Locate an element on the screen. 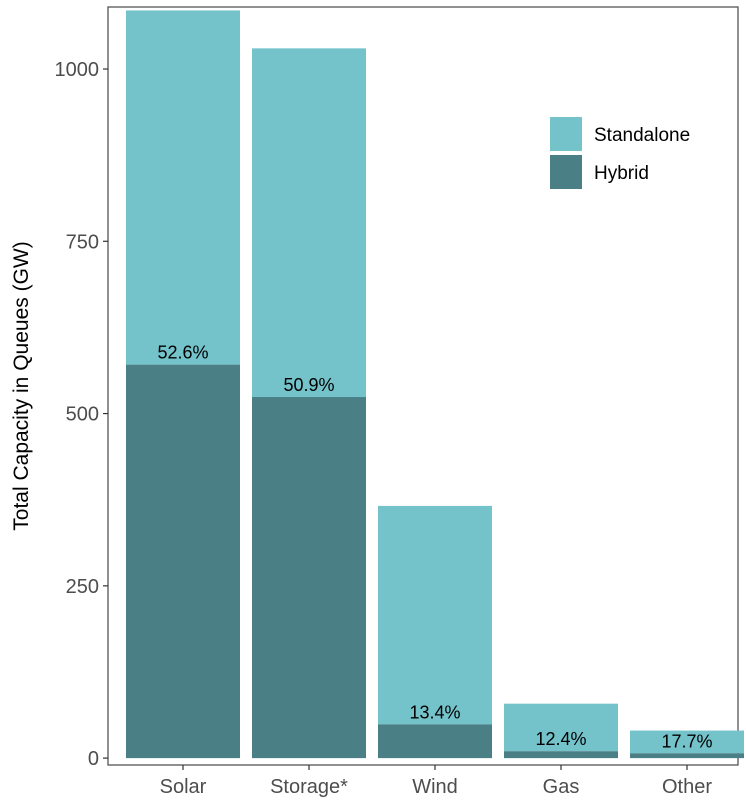 This screenshot has height=802, width=746. y-tick-label: 250 is located at coordinates (82, 587).